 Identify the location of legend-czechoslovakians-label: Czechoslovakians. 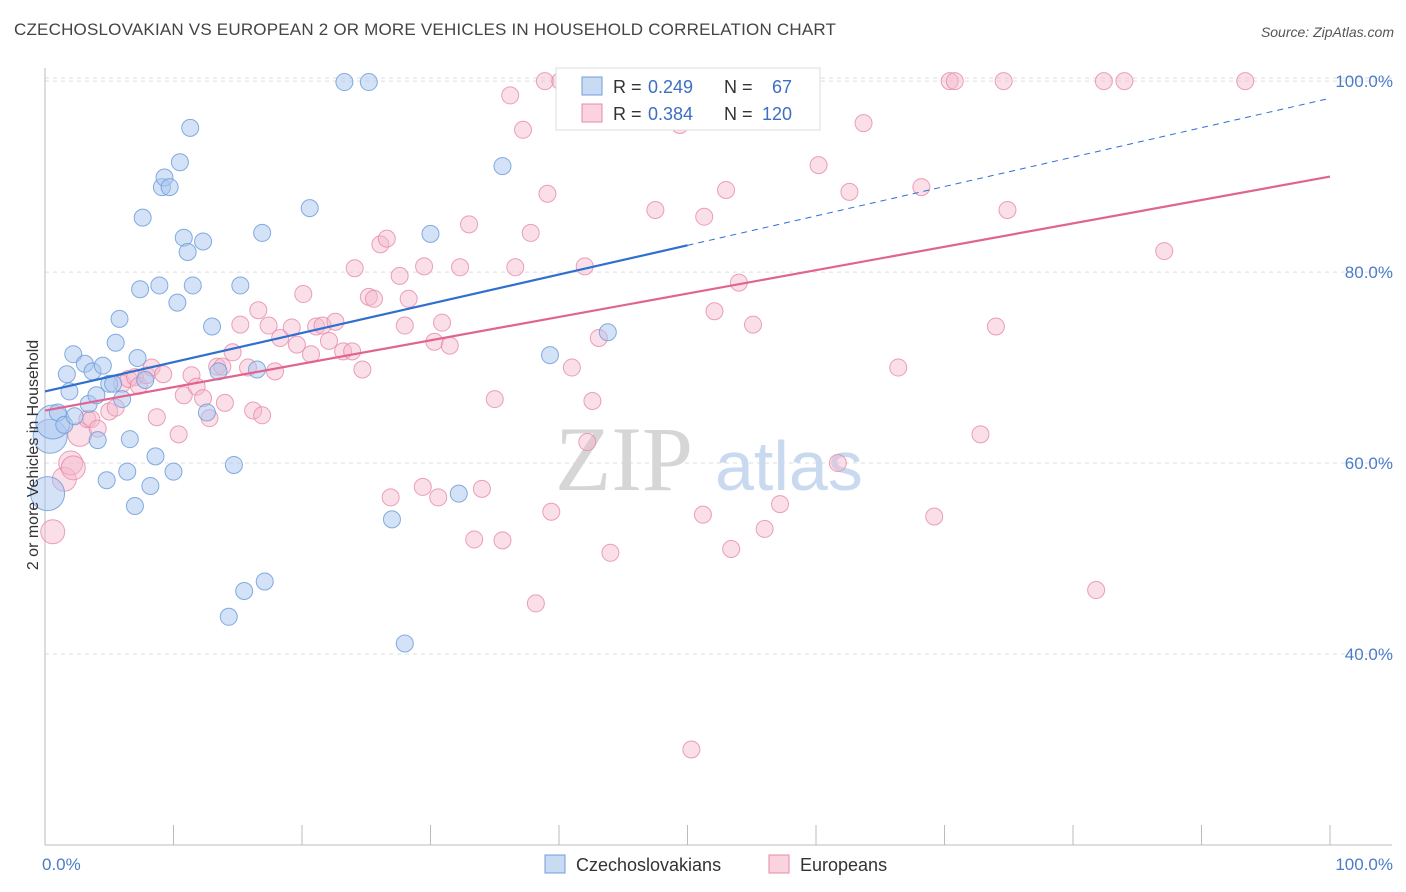
(648, 865).